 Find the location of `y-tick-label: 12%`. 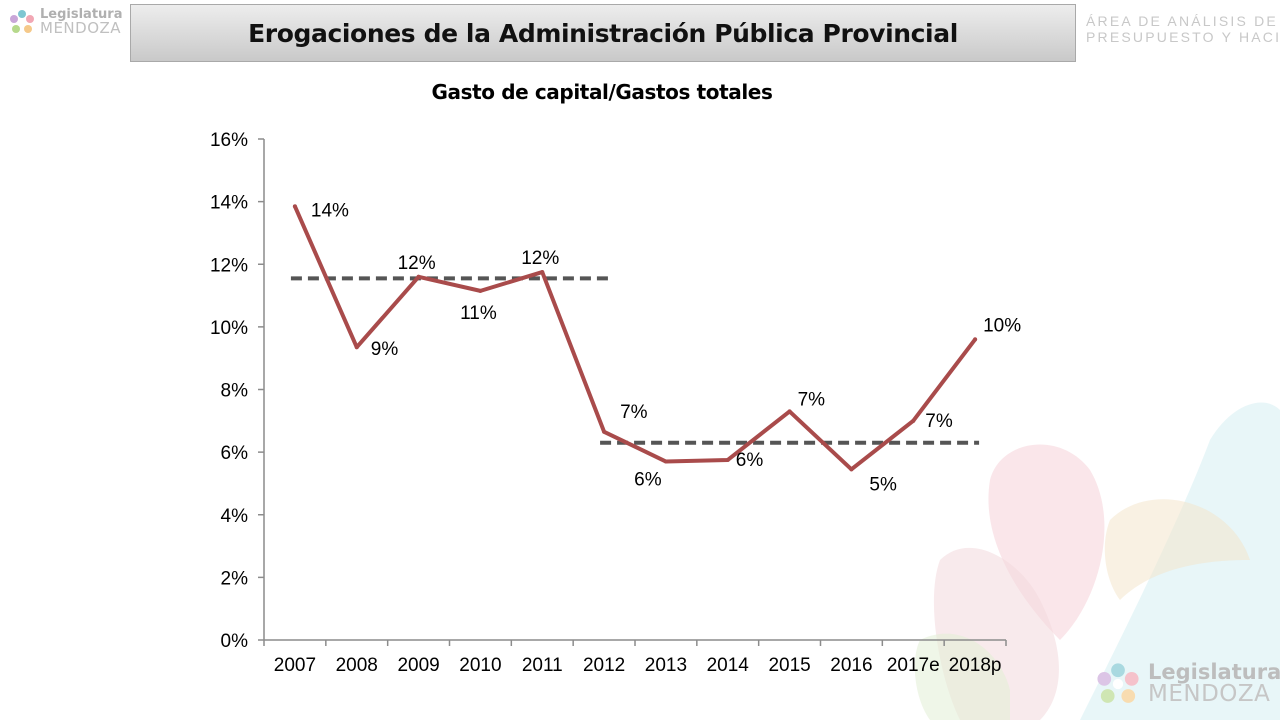

y-tick-label: 12% is located at coordinates (229, 265).